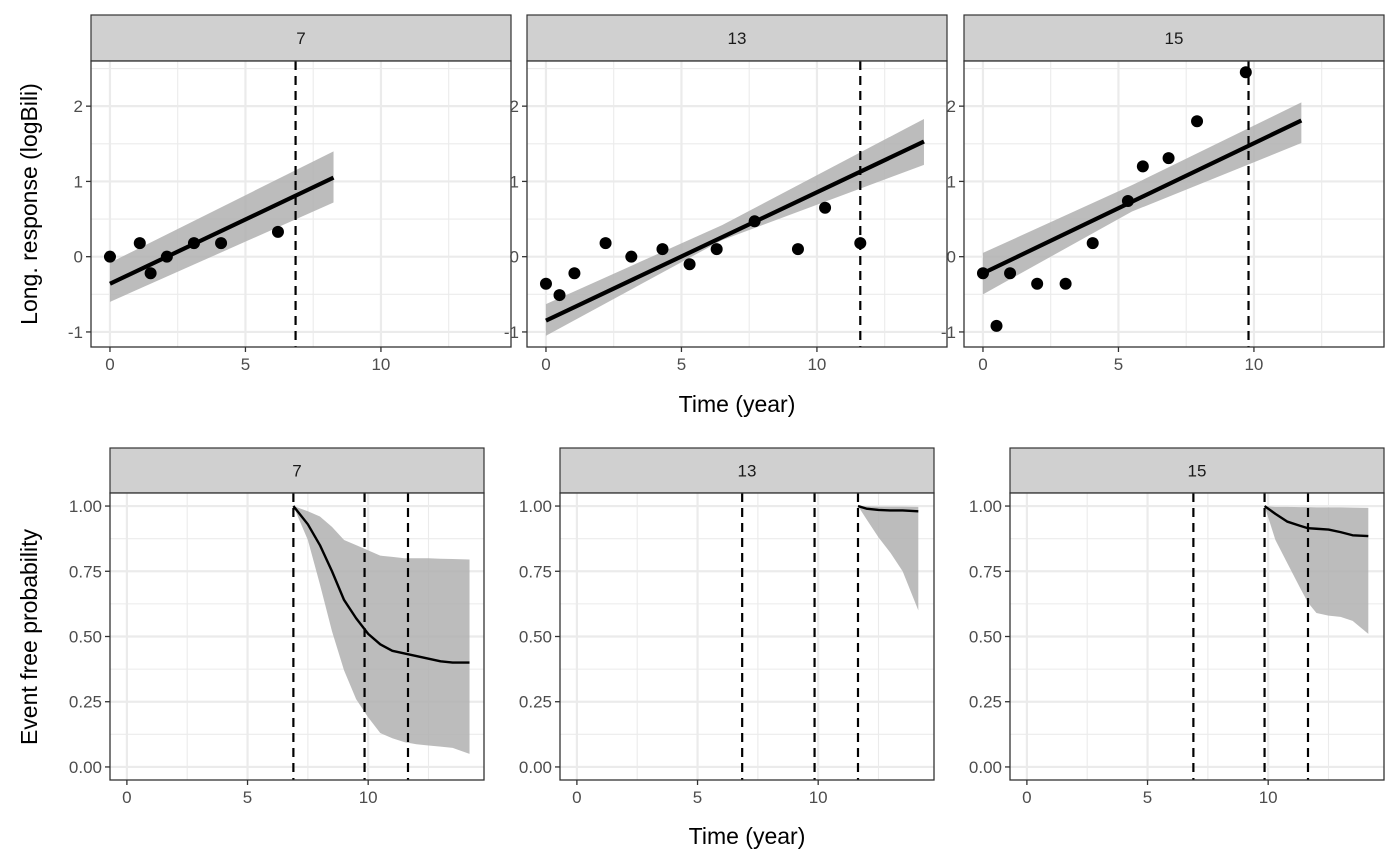  I want to click on panel-bottom-7: 7 0 5 10 0.00 0.25 0.50 0.75 1.00, so click(277, 627).